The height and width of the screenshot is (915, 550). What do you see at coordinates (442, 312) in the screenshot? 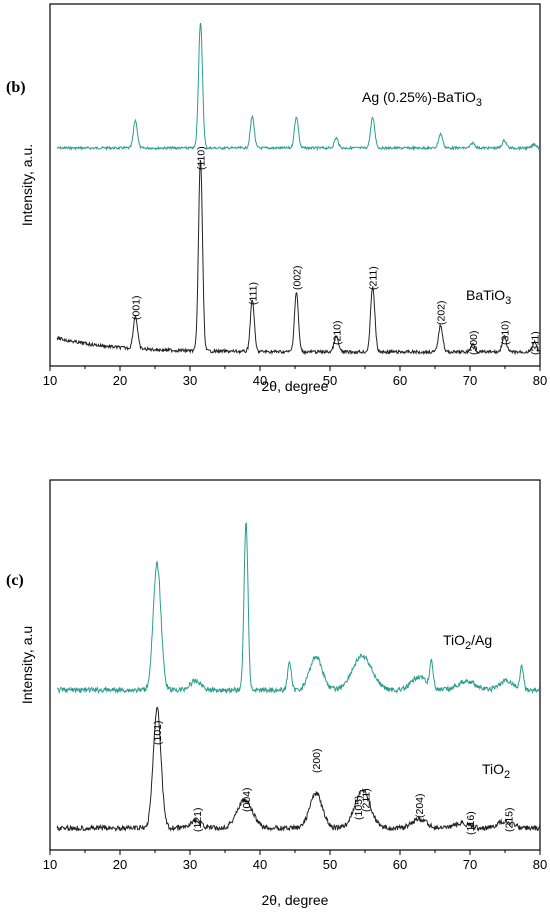
I see `peak-annotation: (202)` at bounding box center [442, 312].